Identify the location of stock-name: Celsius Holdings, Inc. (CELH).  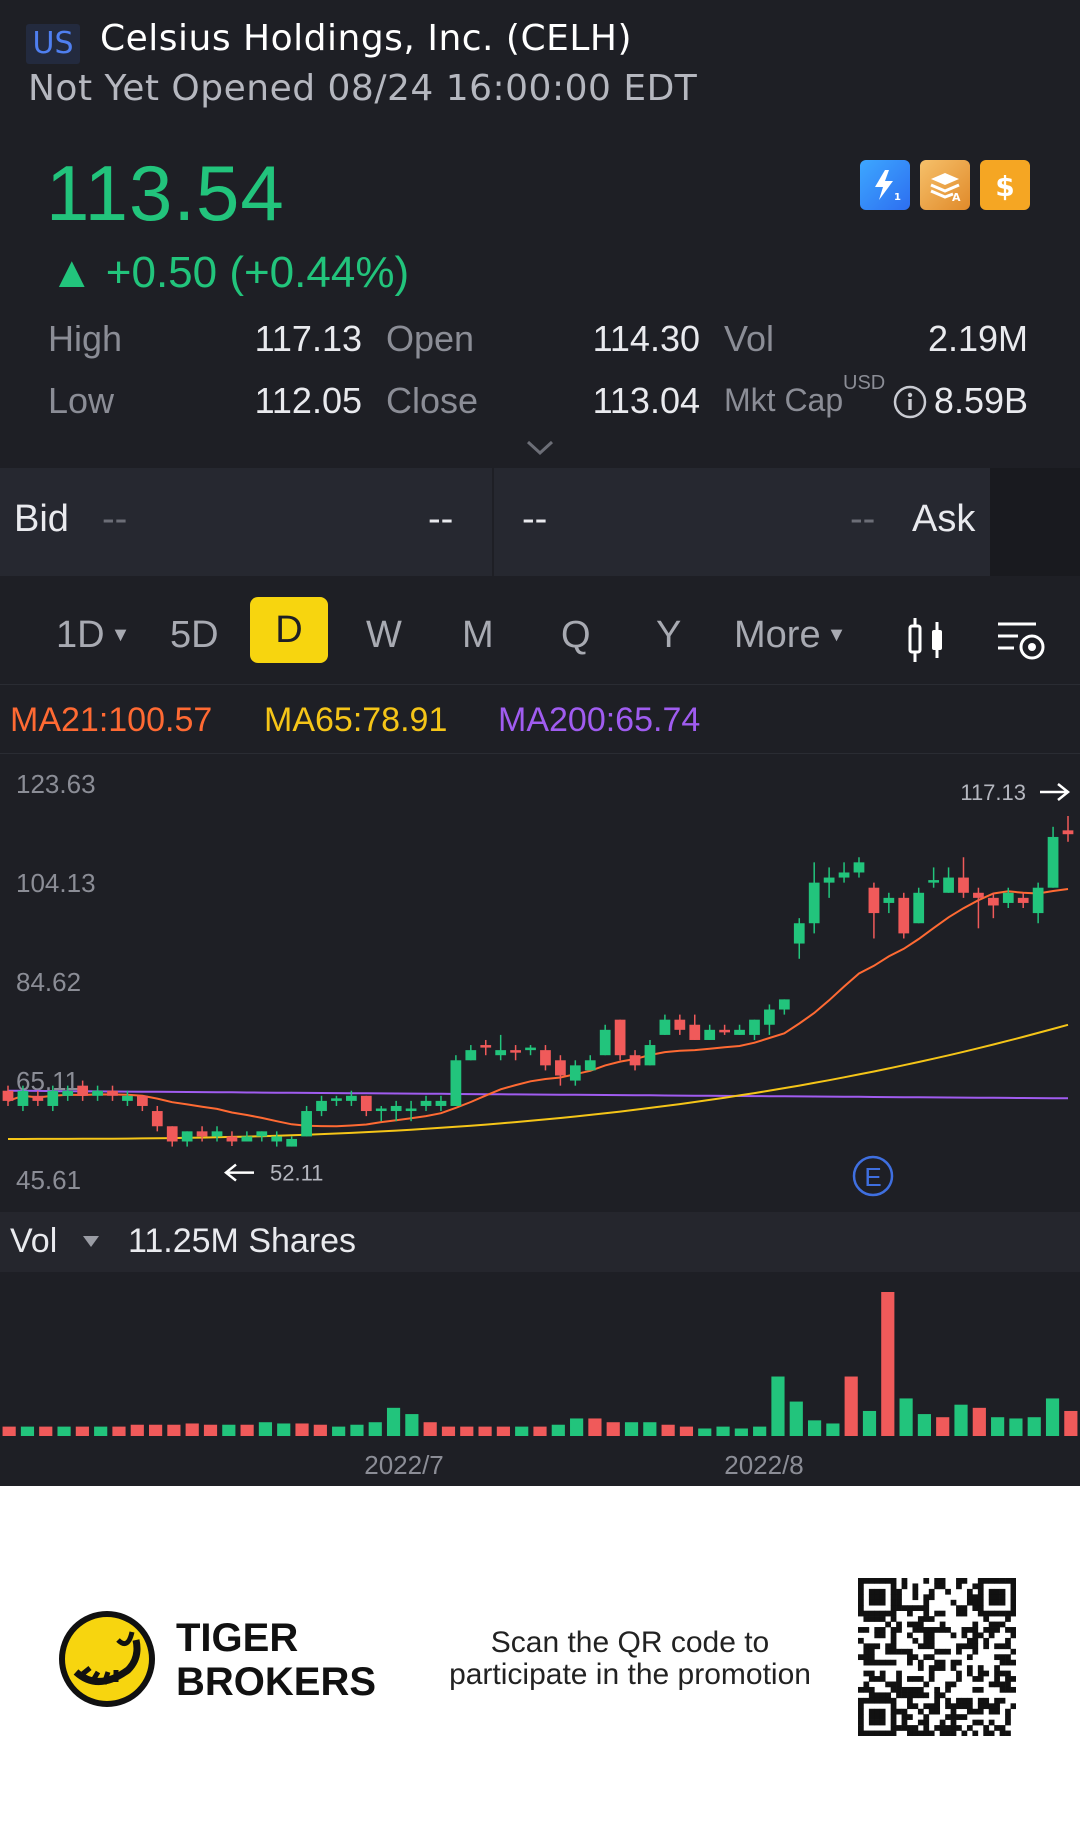
(366, 38).